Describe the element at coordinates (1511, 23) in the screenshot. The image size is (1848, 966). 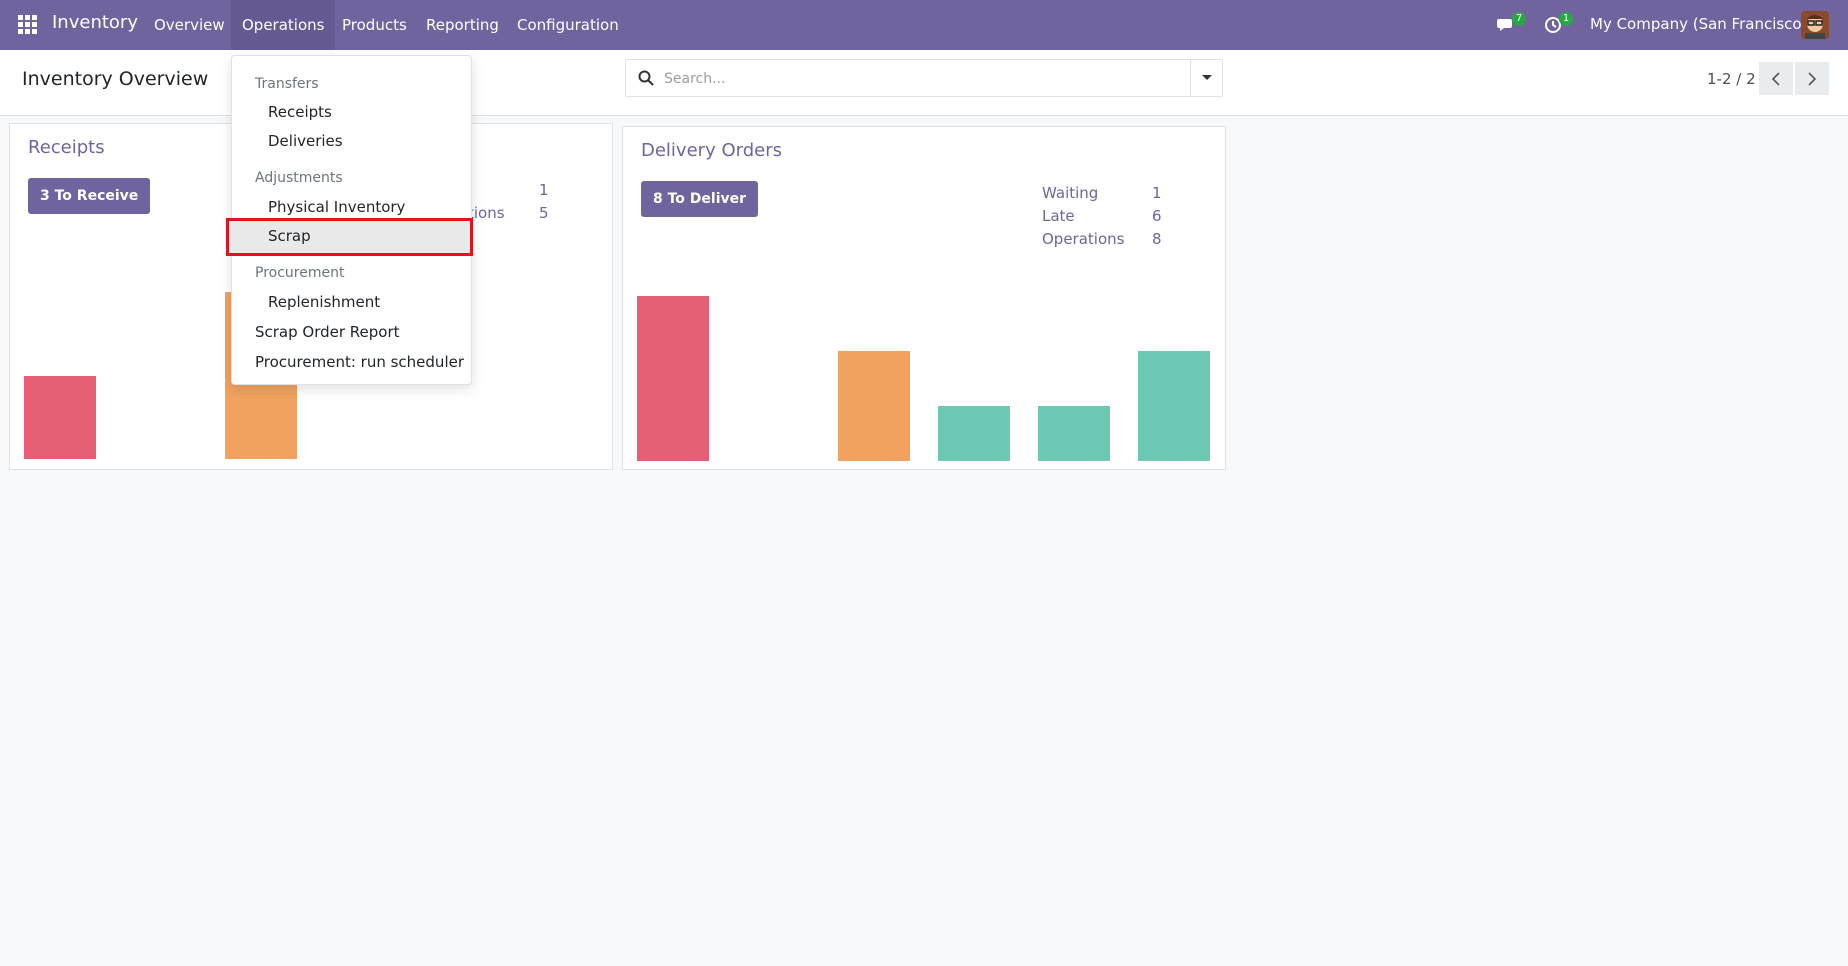
I see `chat-icon: 7` at that location.